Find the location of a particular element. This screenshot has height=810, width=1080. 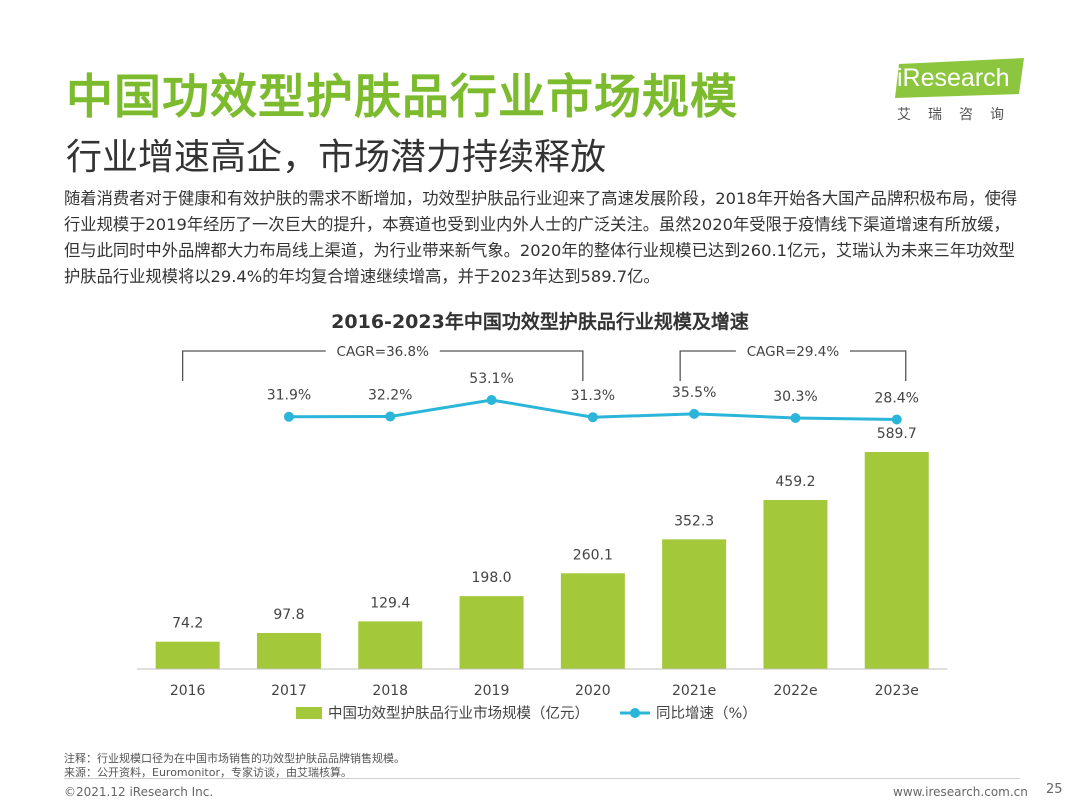

x-tick-label: 2023e is located at coordinates (897, 691).